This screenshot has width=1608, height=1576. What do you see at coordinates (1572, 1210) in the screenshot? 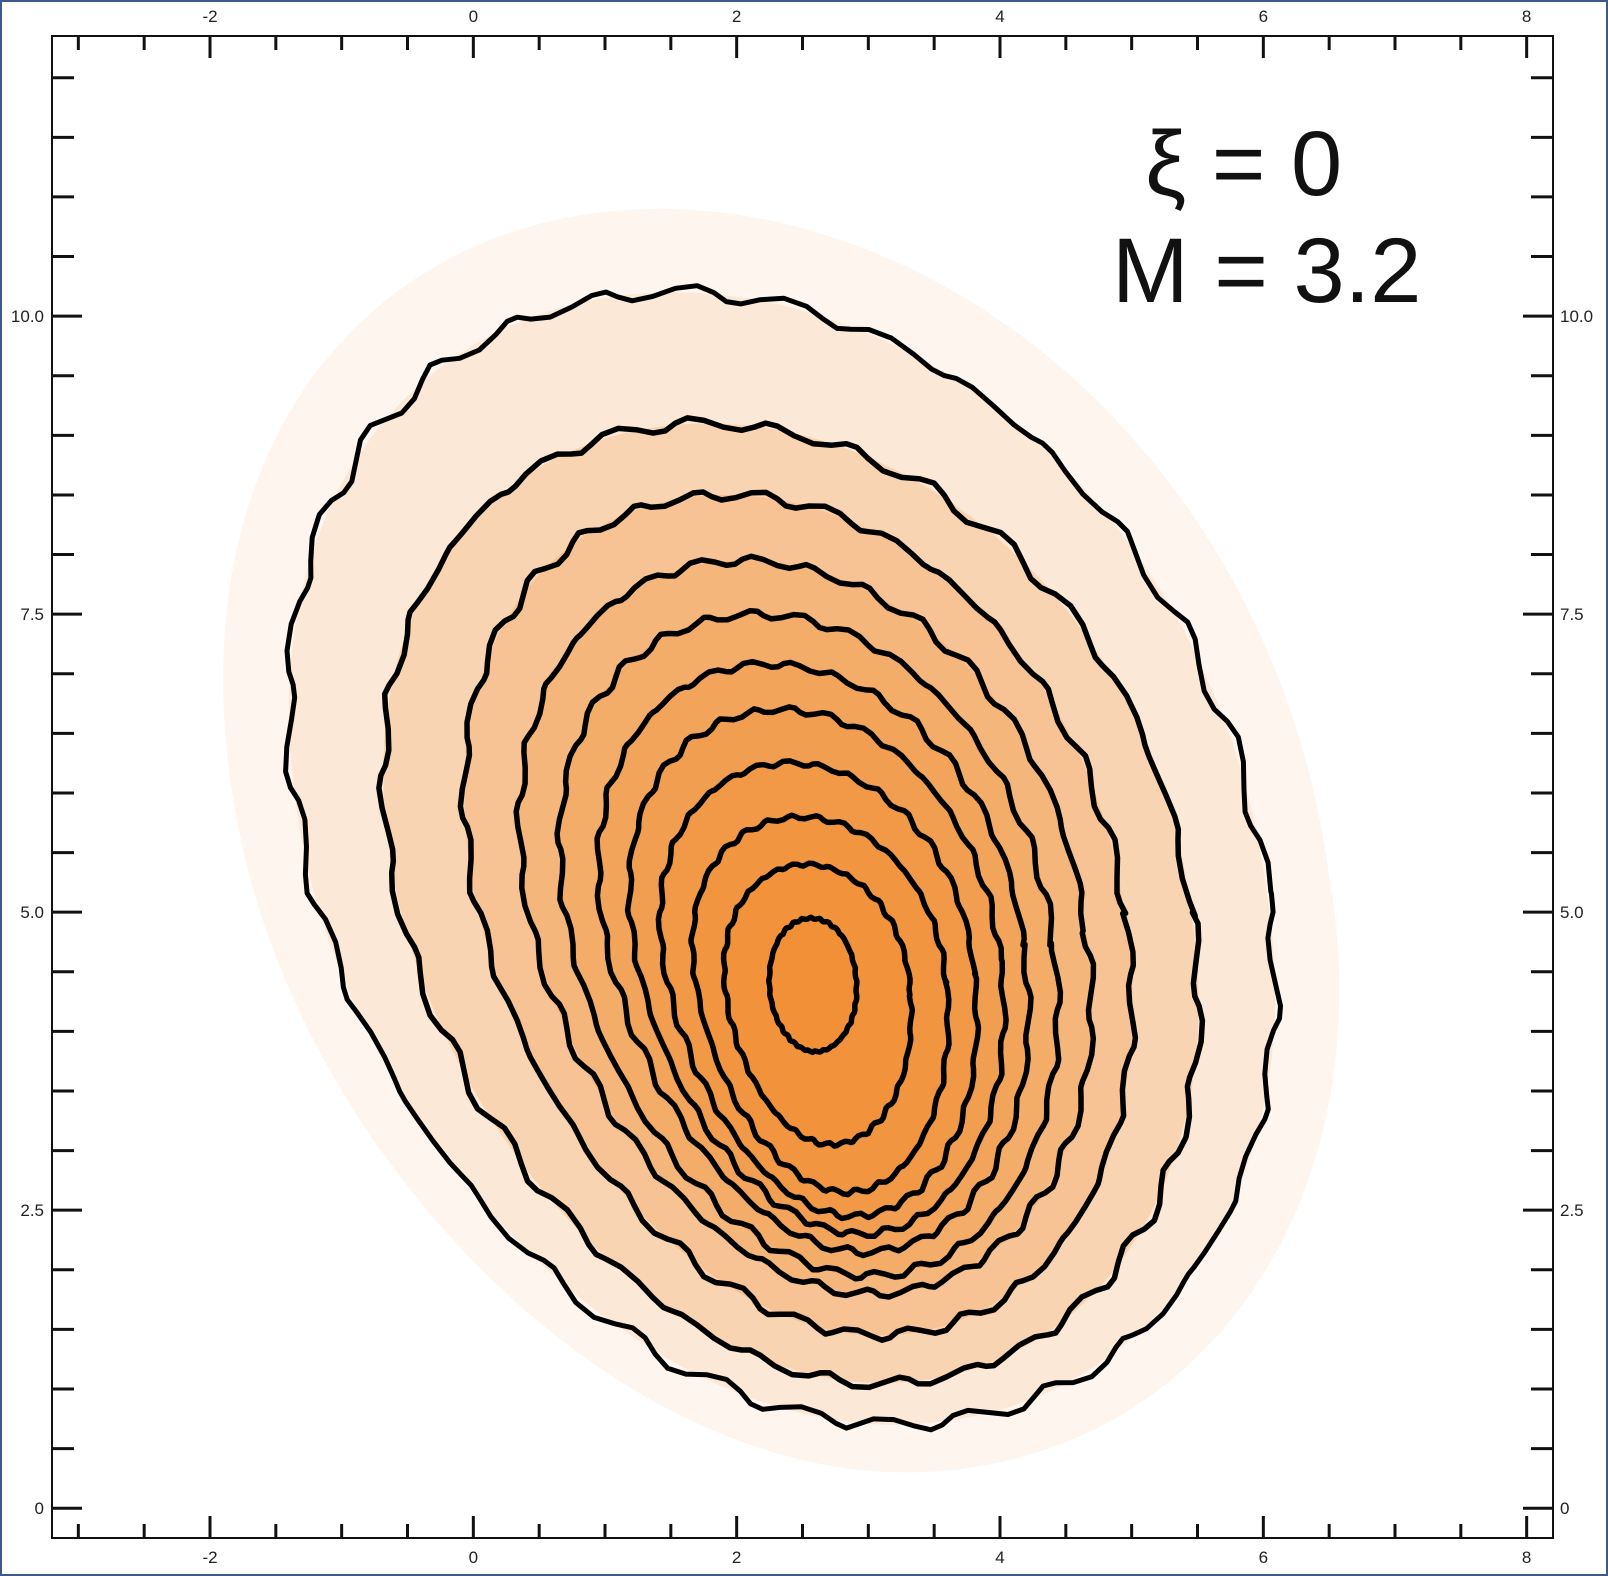
I see `y-tick-label-right: 2.5` at bounding box center [1572, 1210].